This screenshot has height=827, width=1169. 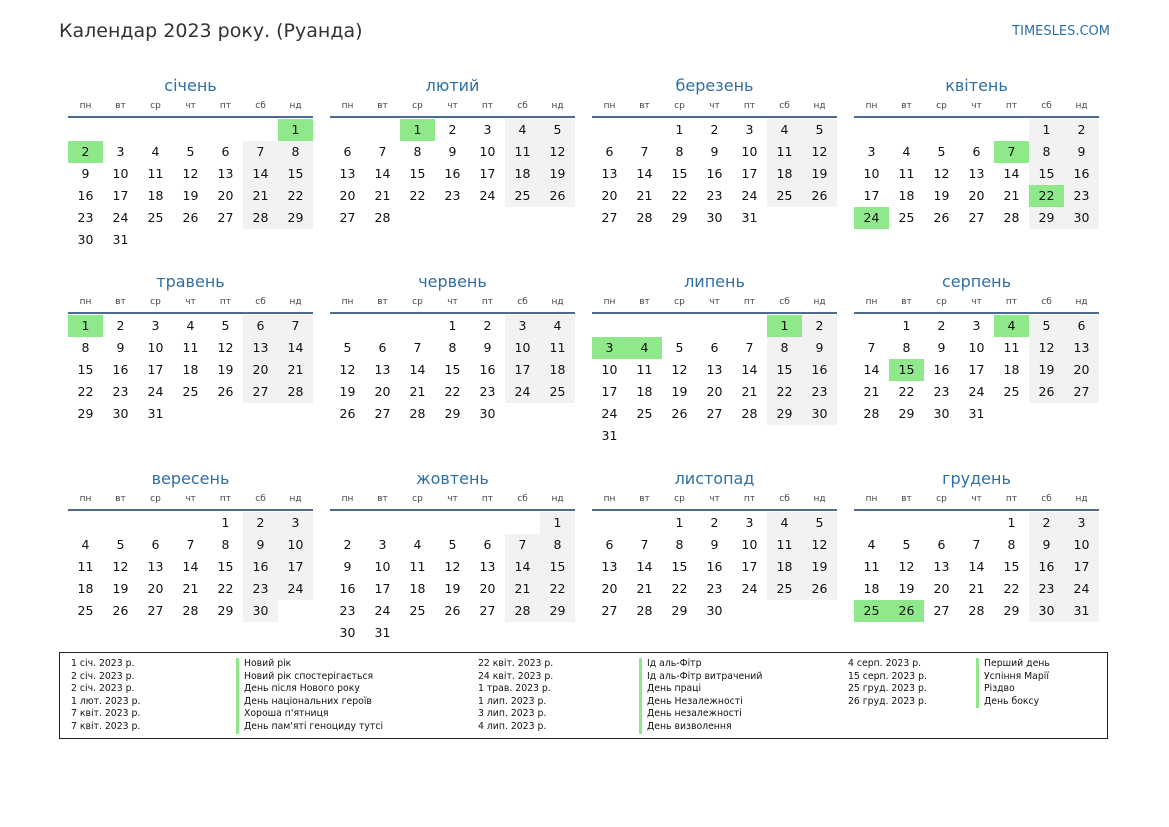 What do you see at coordinates (976, 85) in the screenshot?
I see `month-name: квітень` at bounding box center [976, 85].